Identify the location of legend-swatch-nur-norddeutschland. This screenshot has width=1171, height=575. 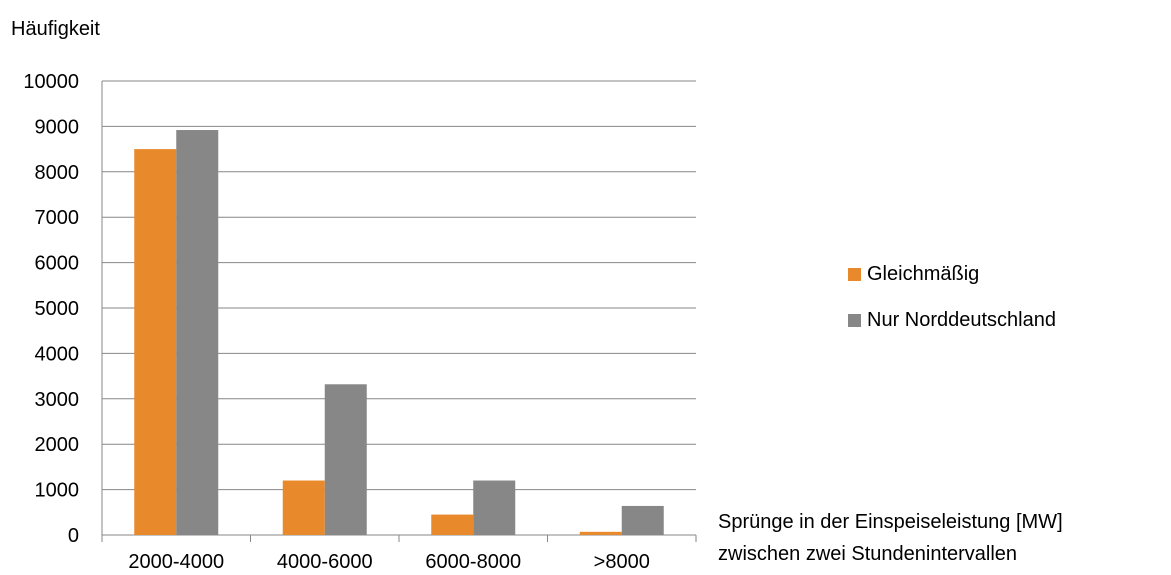
(854, 320).